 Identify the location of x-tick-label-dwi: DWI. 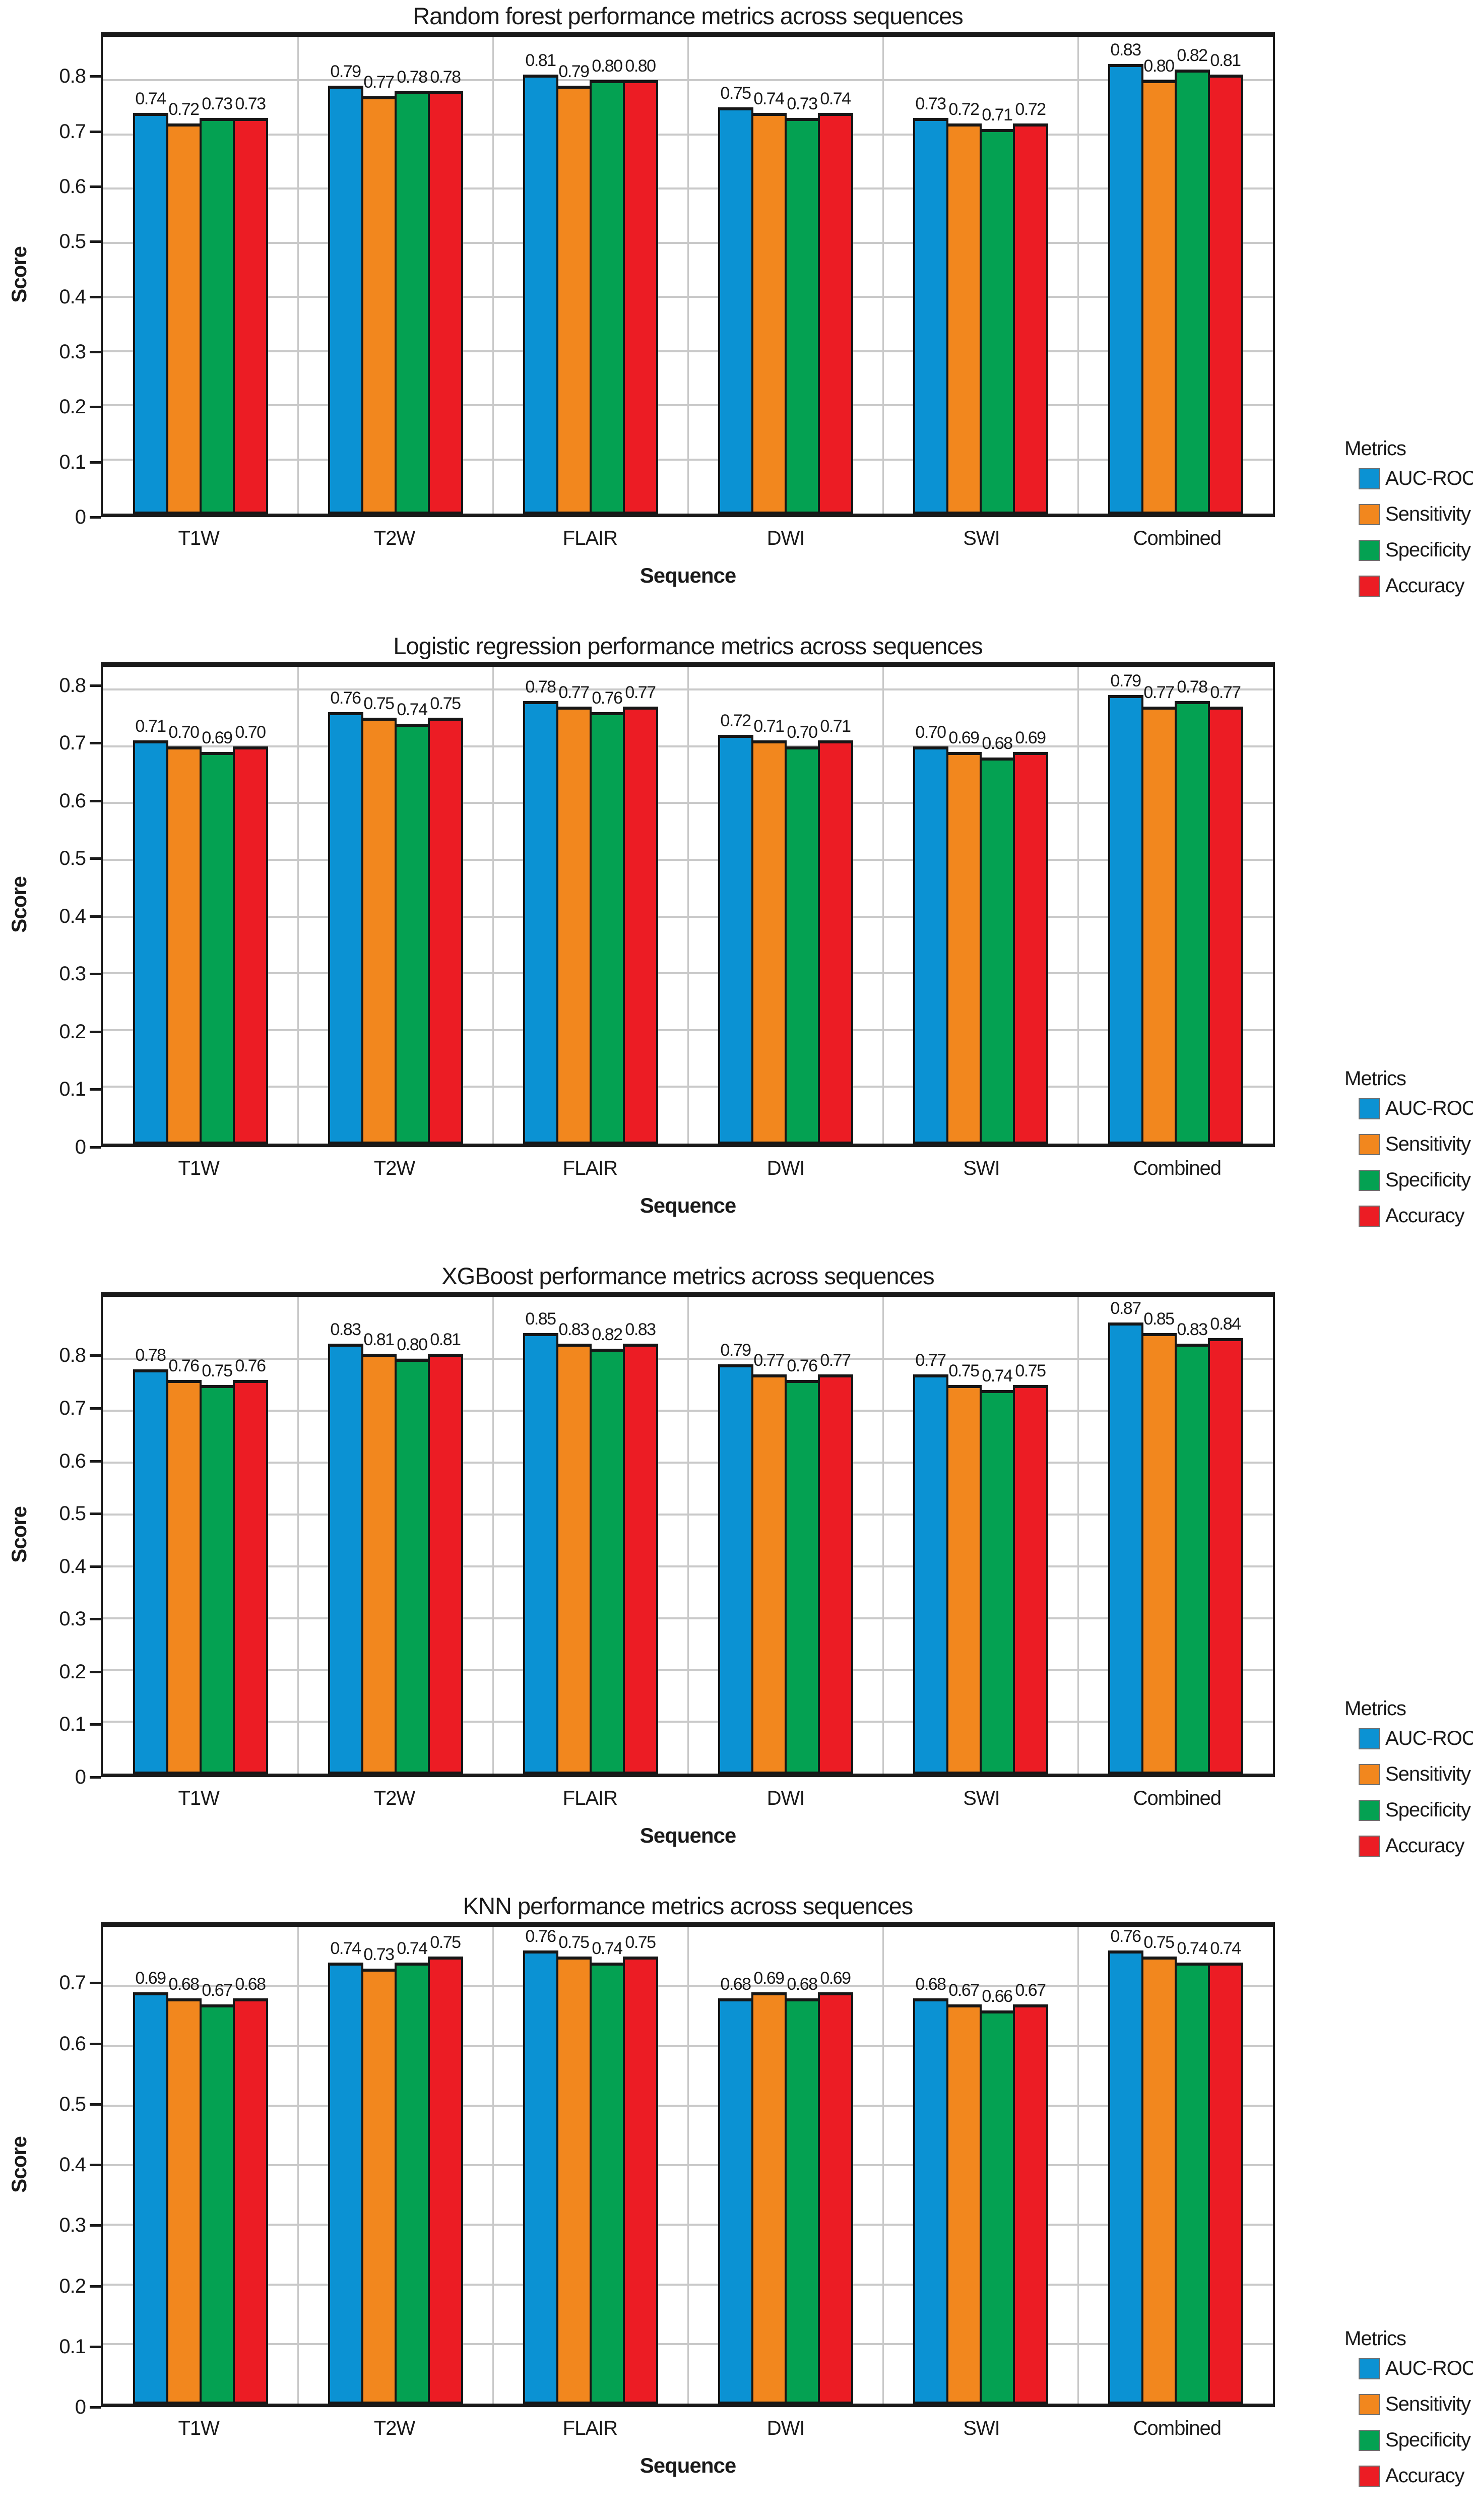
(786, 1798).